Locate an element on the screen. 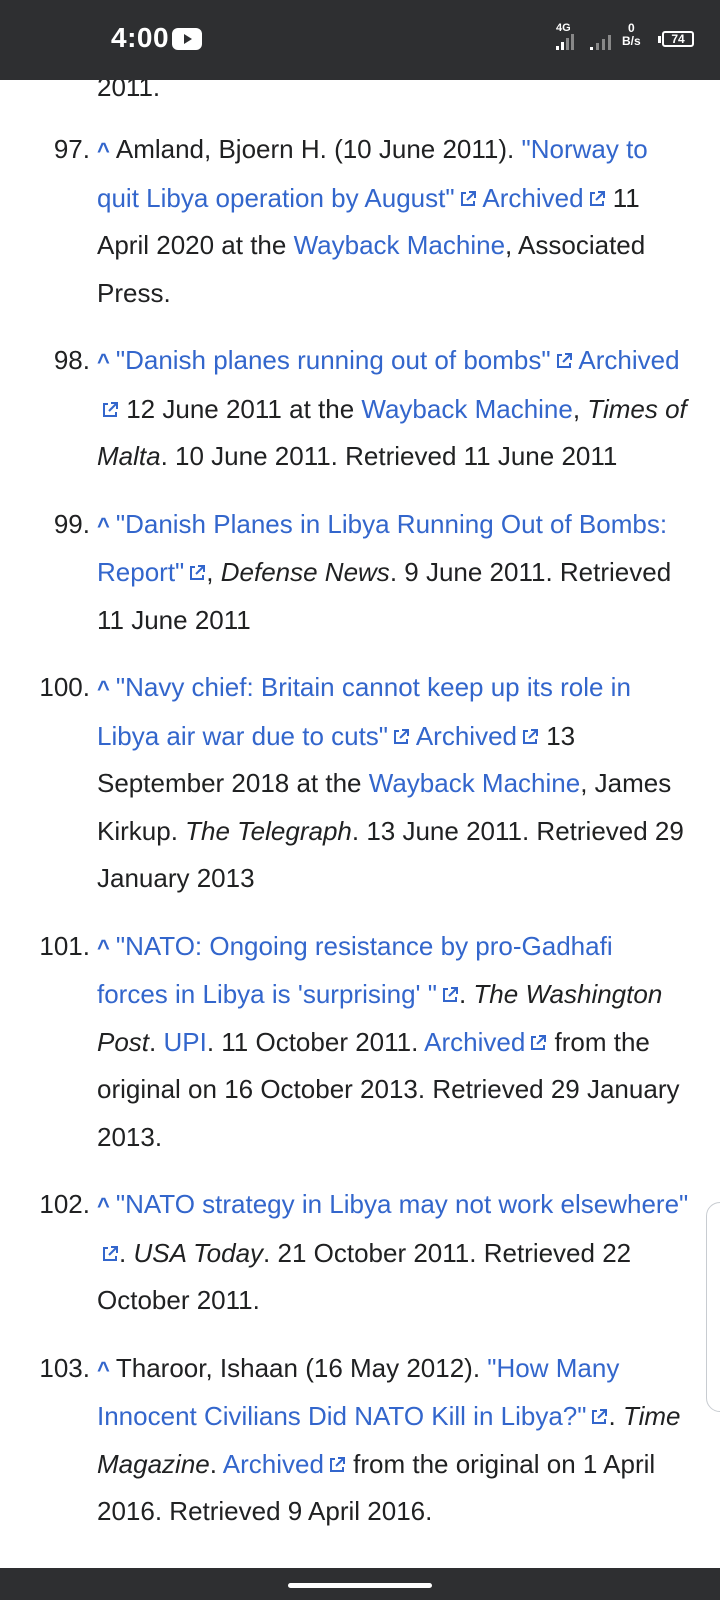  battery-tip is located at coordinates (659, 39).